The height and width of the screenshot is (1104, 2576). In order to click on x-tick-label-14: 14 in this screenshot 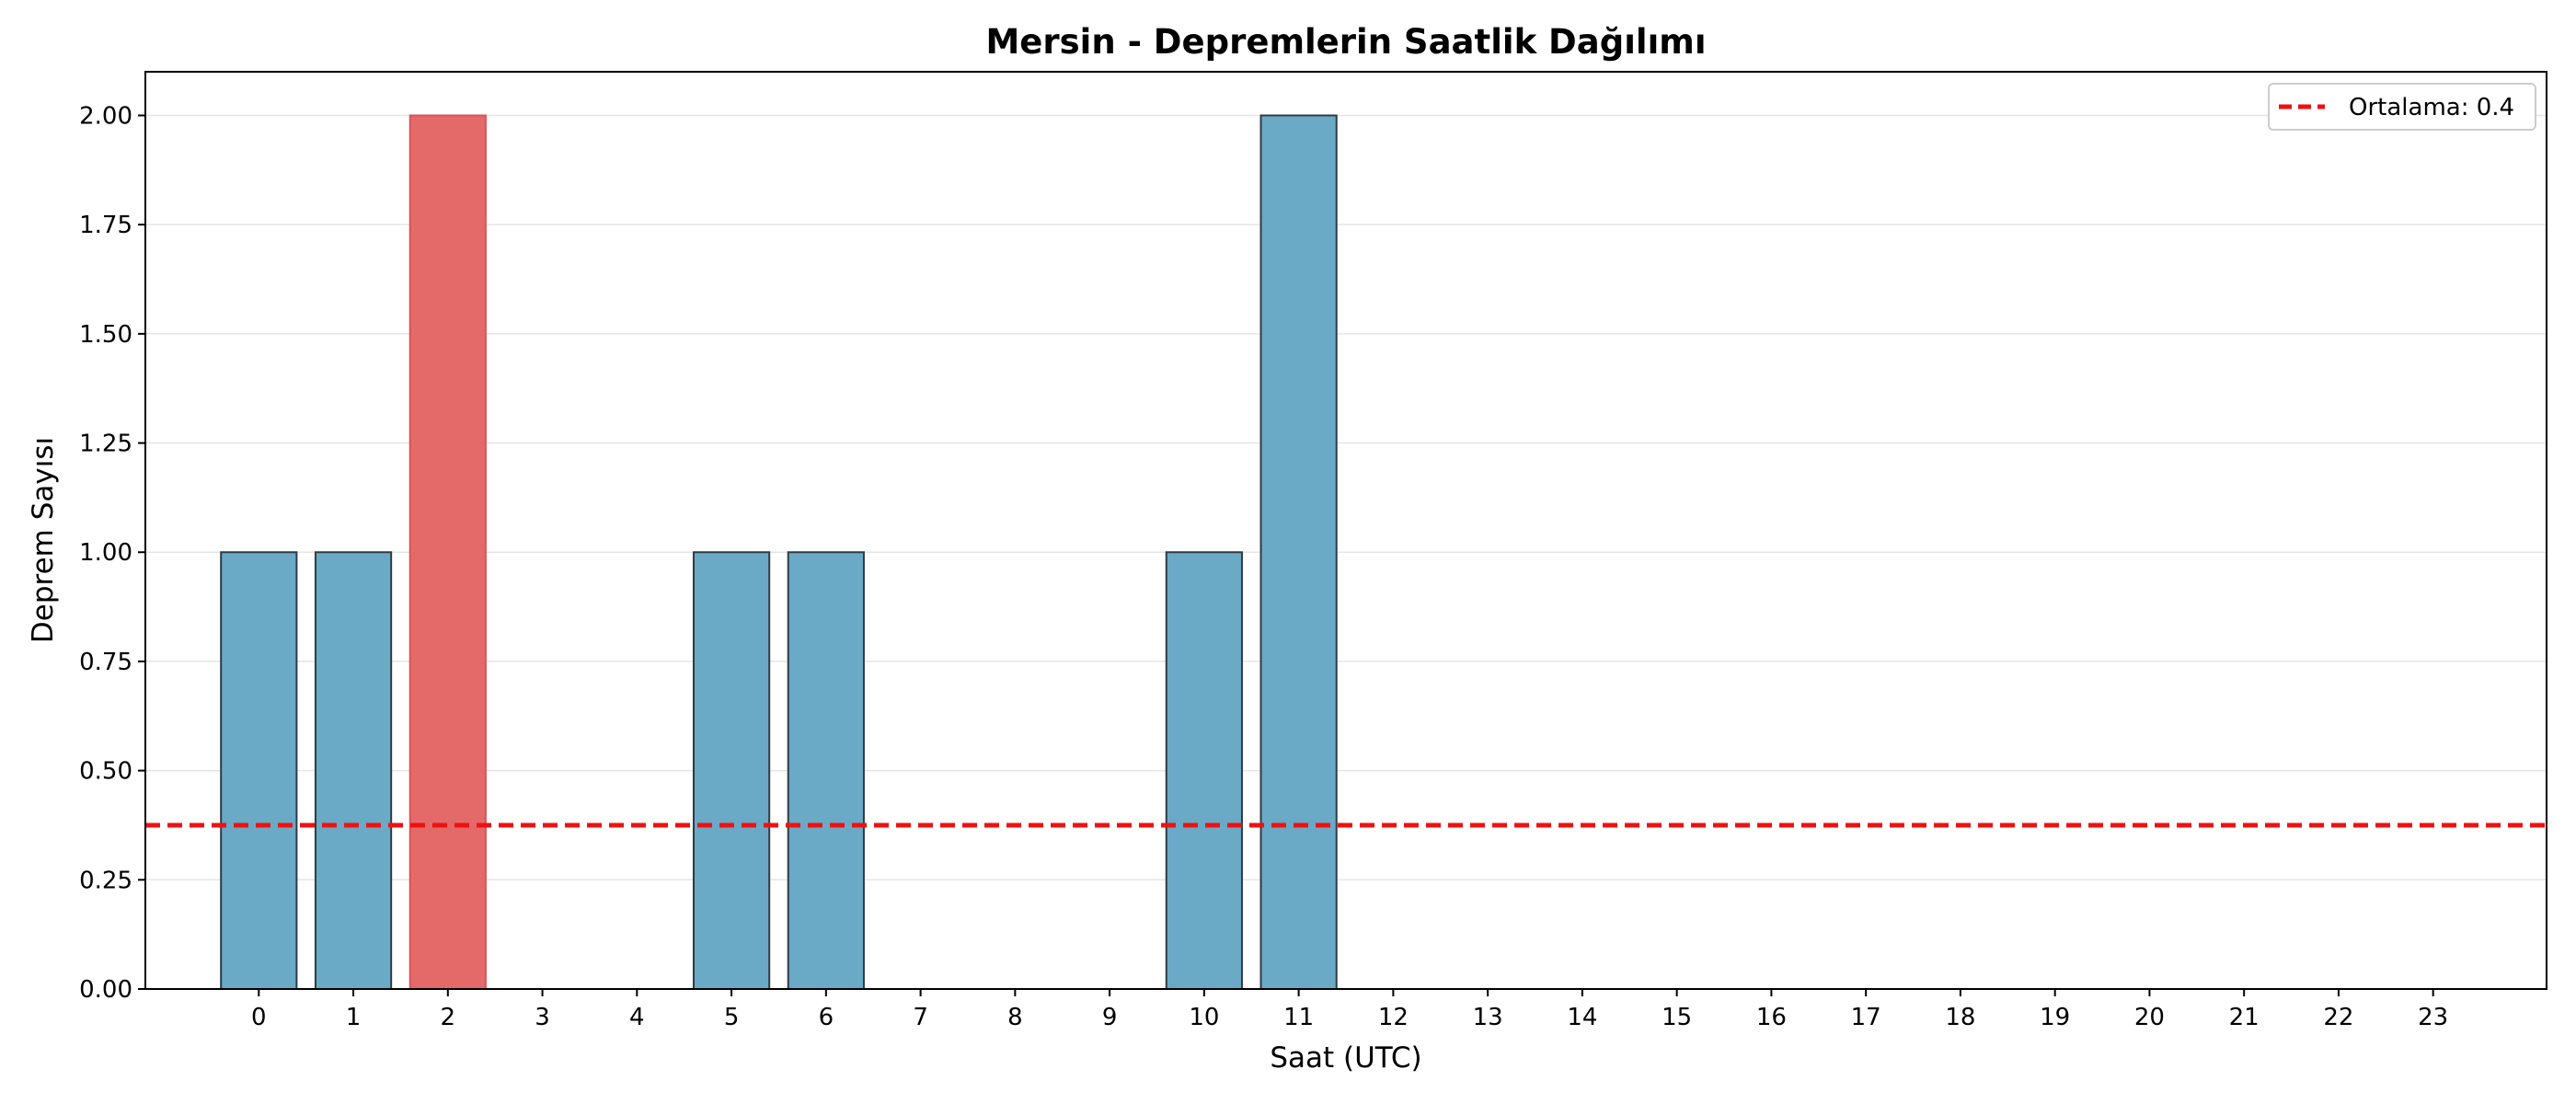, I will do `click(1582, 1018)`.